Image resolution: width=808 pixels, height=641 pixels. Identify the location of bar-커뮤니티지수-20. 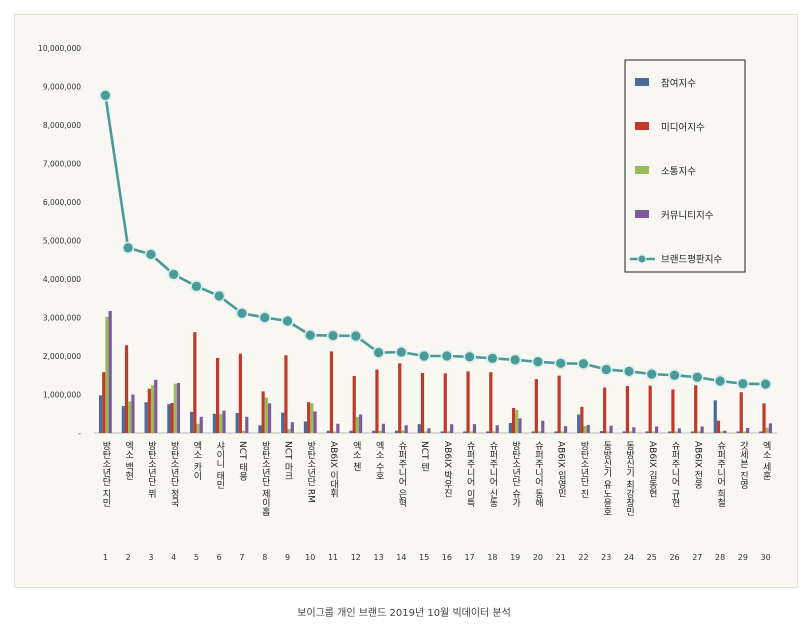
(543, 426).